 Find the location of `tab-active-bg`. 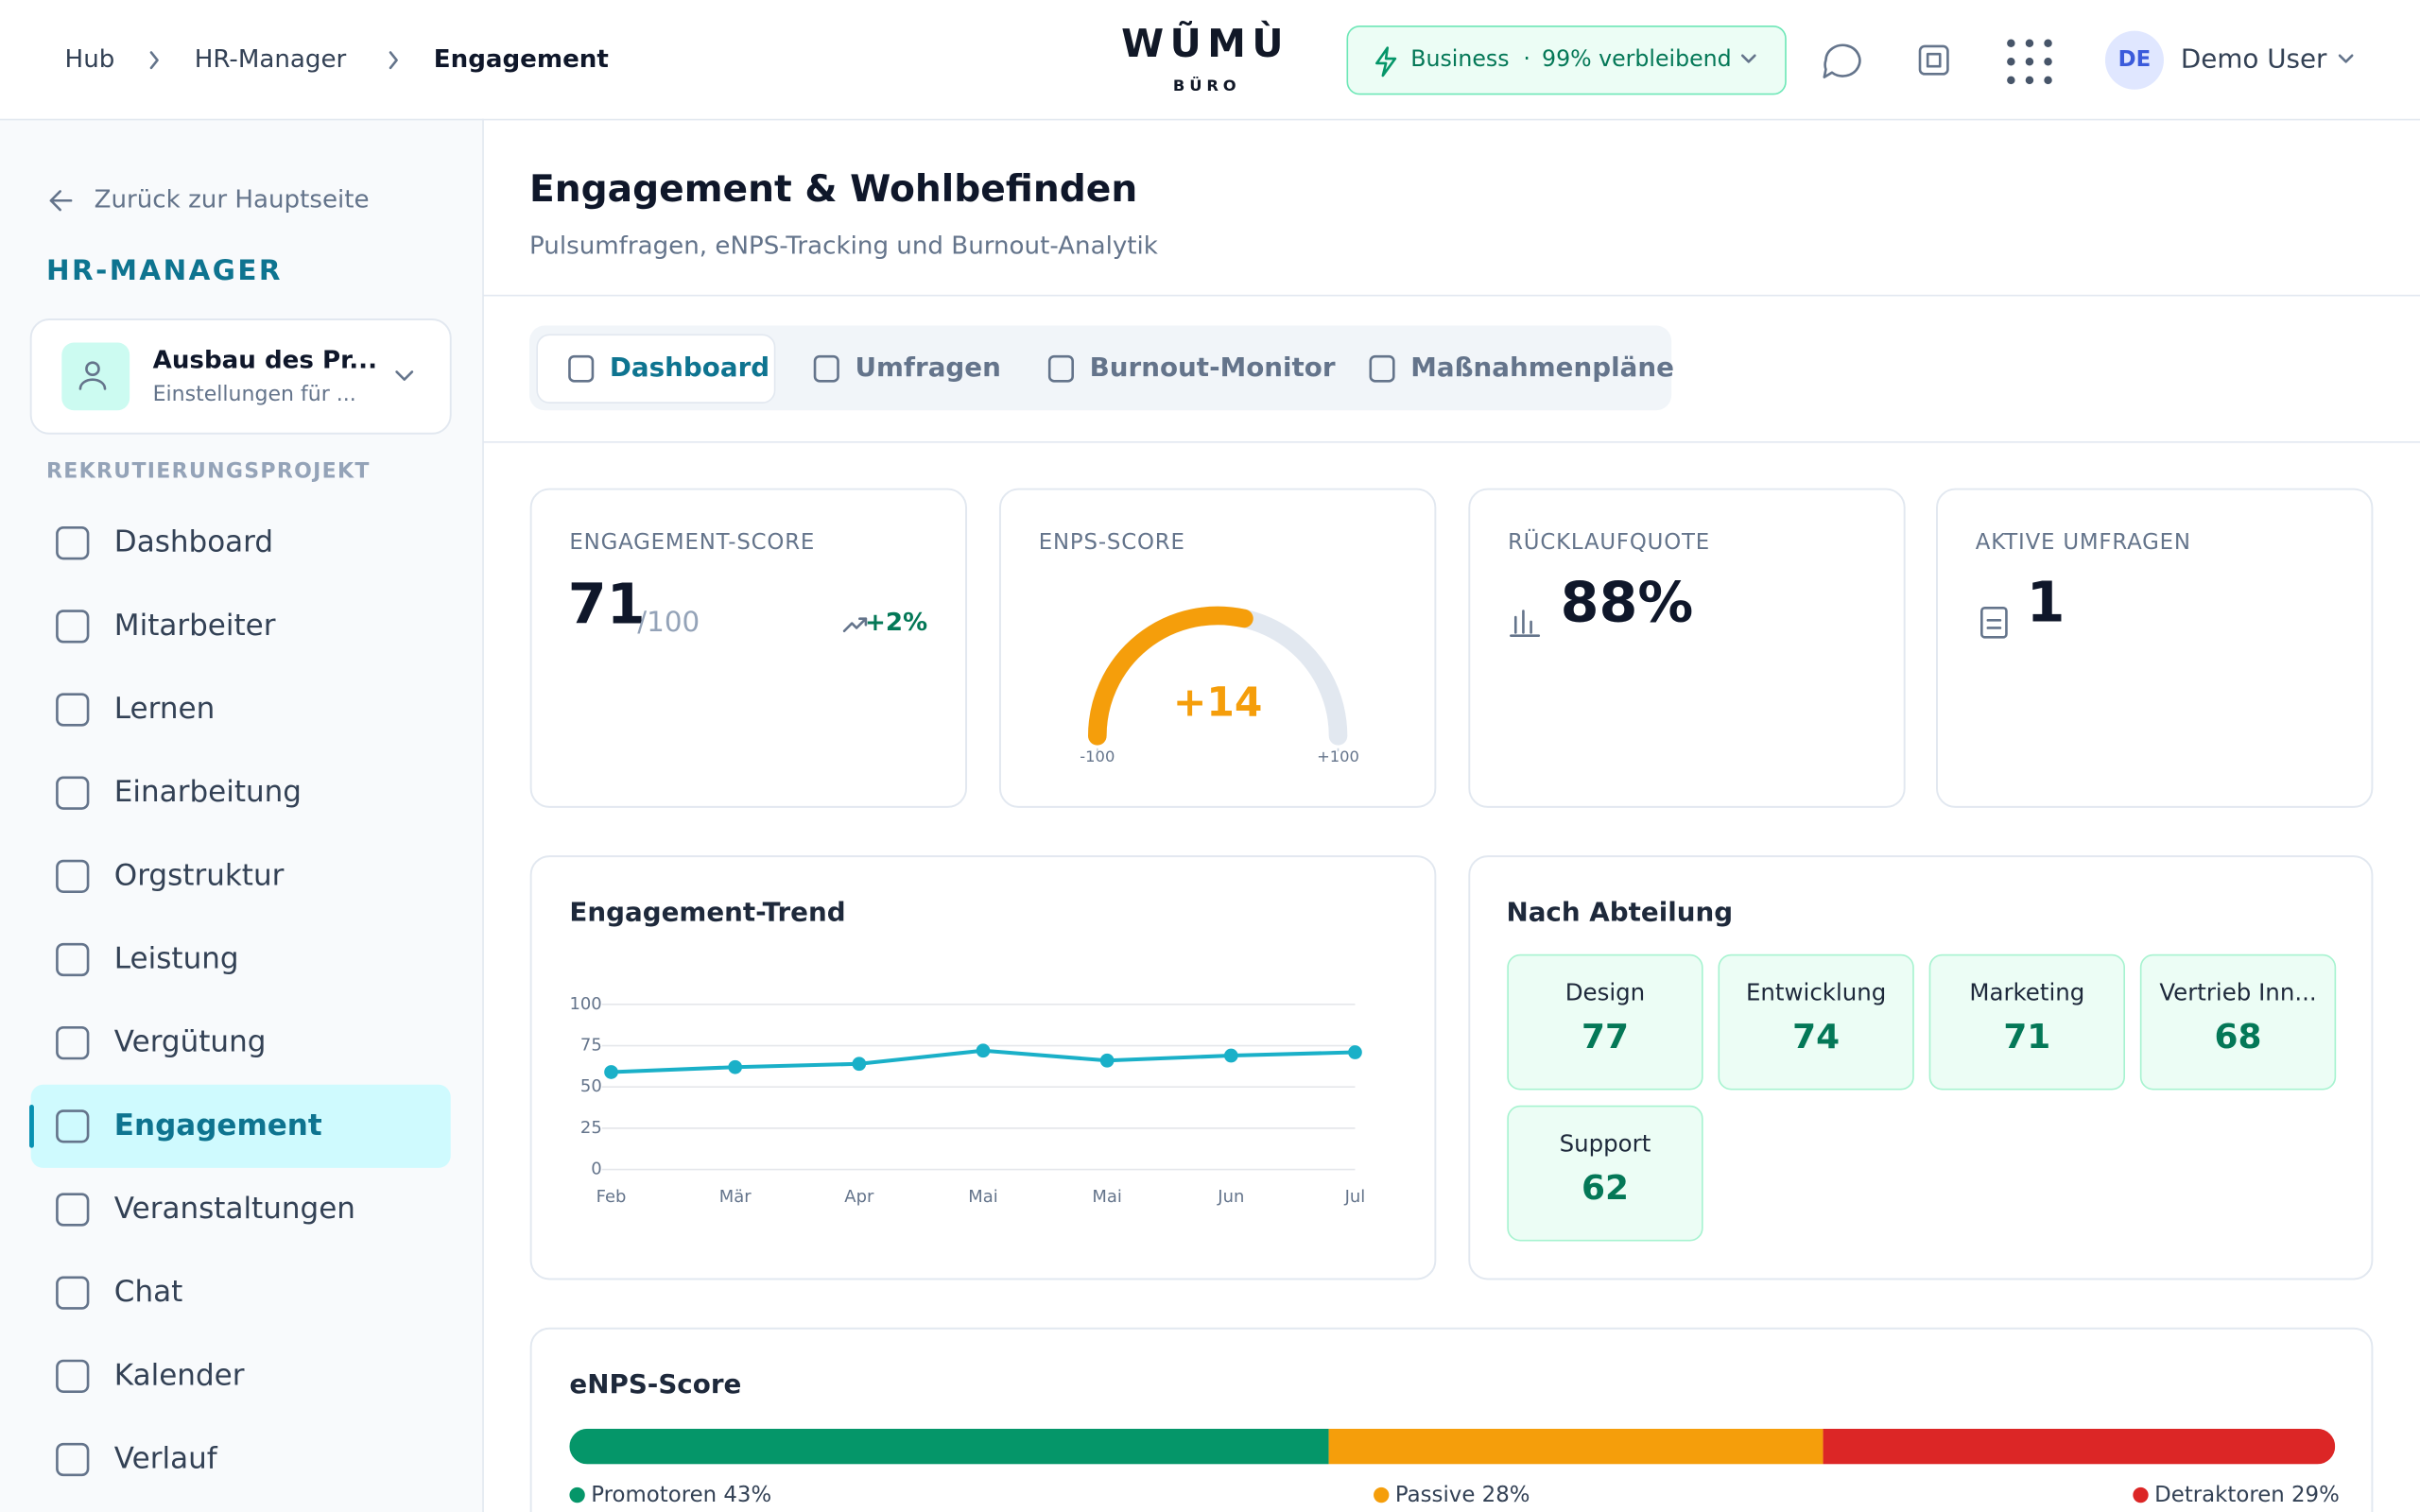

tab-active-bg is located at coordinates (656, 369).